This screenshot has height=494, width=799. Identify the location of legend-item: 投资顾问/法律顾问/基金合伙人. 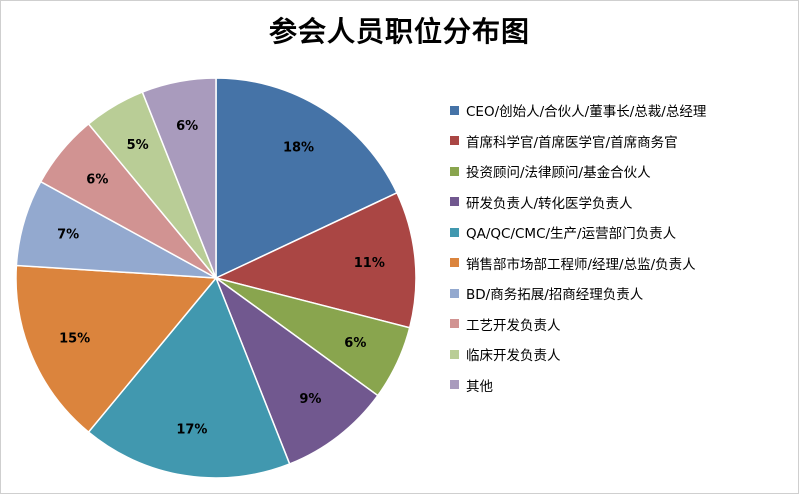
(622, 171).